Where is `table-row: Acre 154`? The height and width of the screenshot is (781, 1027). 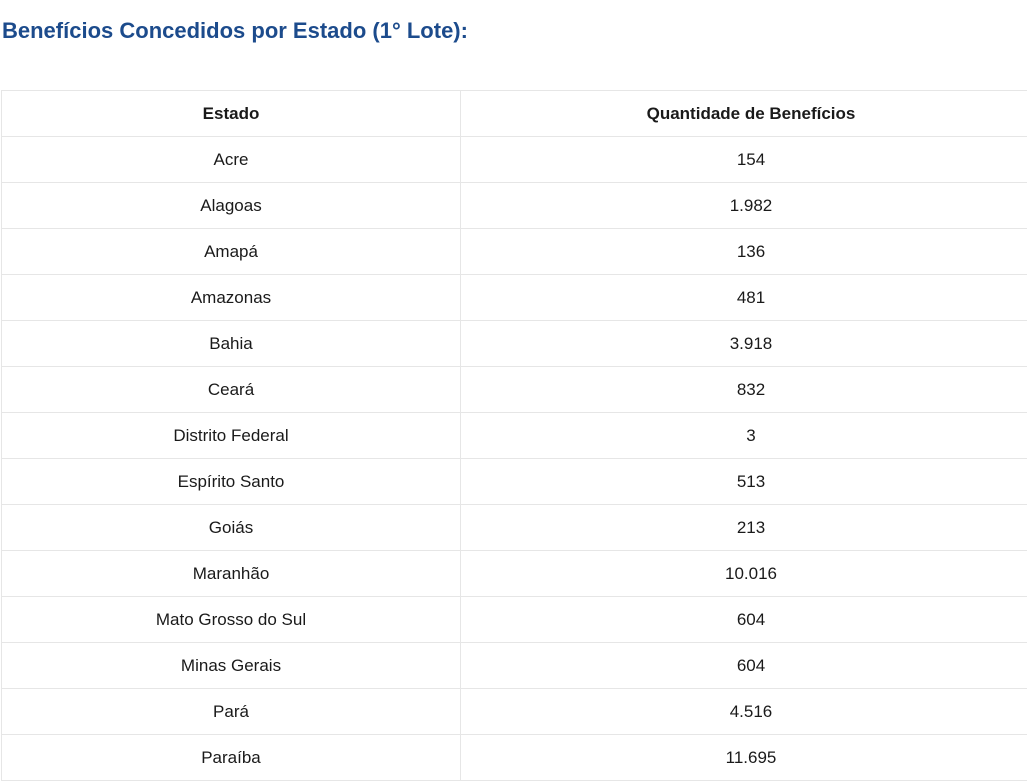 table-row: Acre 154 is located at coordinates (514, 160).